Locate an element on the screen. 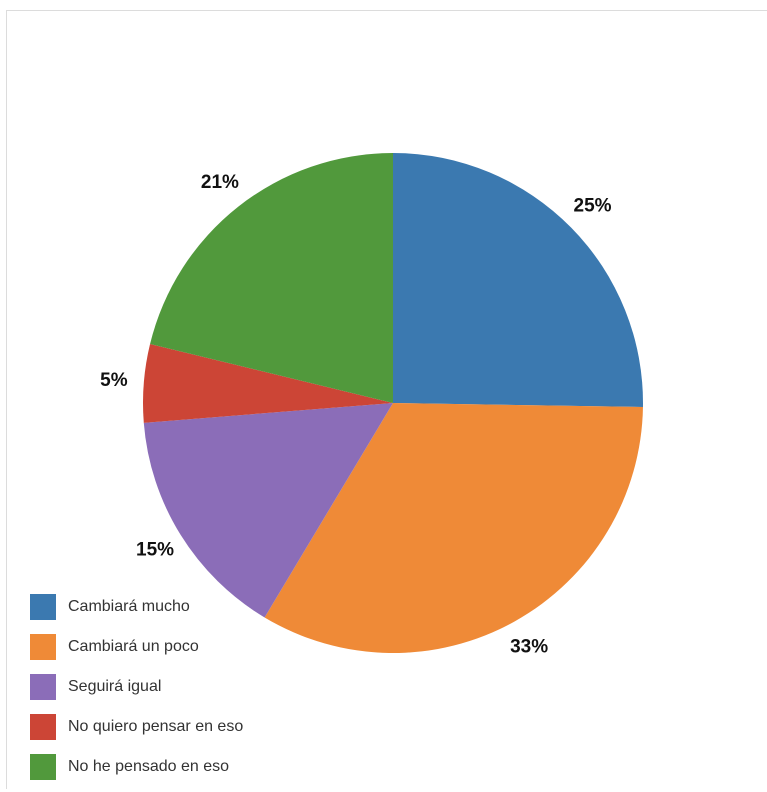 The height and width of the screenshot is (792, 767). pie-value-label-2: 33% is located at coordinates (529, 647).